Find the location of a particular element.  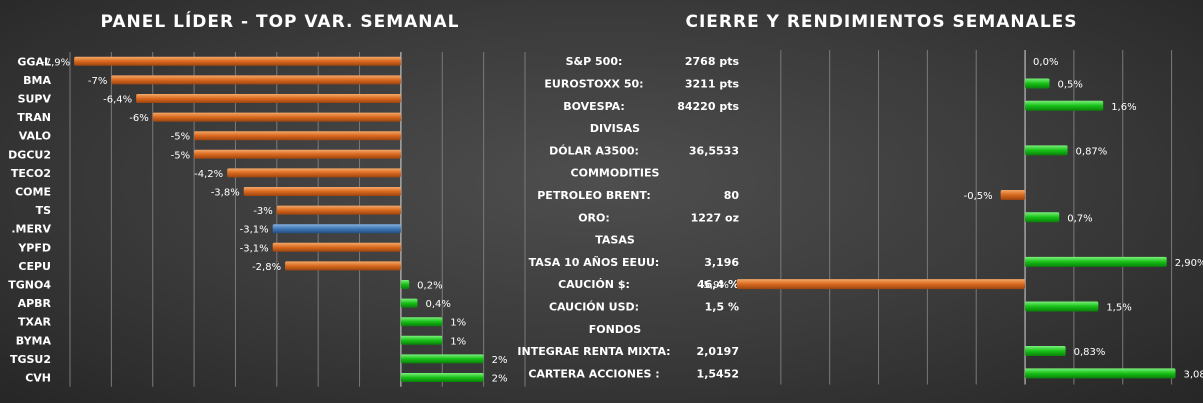

section-header-fondos: FONDOS is located at coordinates (615, 329).